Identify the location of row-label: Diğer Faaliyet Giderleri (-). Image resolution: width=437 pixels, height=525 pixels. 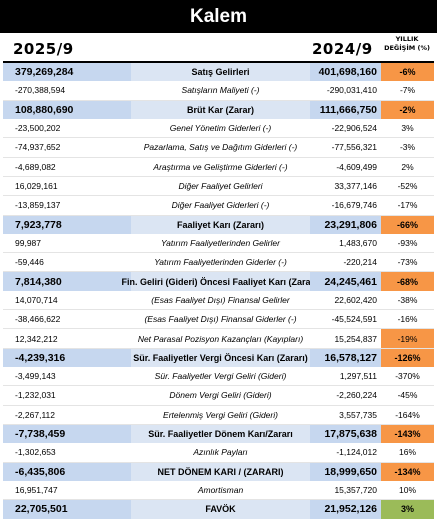
(220, 205).